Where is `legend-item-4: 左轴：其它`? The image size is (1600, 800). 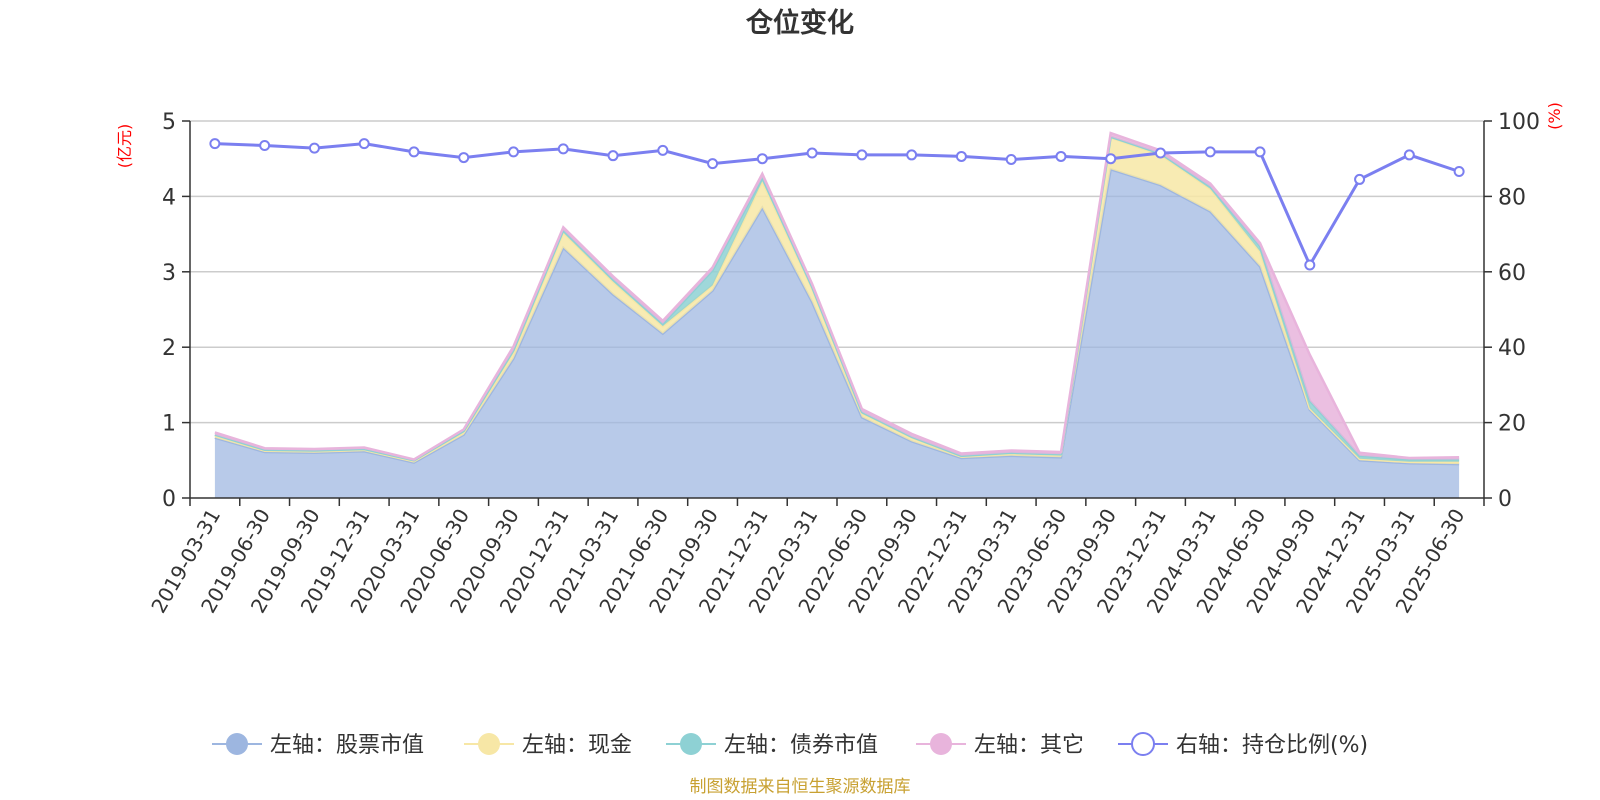 legend-item-4: 左轴：其它 is located at coordinates (1000, 745).